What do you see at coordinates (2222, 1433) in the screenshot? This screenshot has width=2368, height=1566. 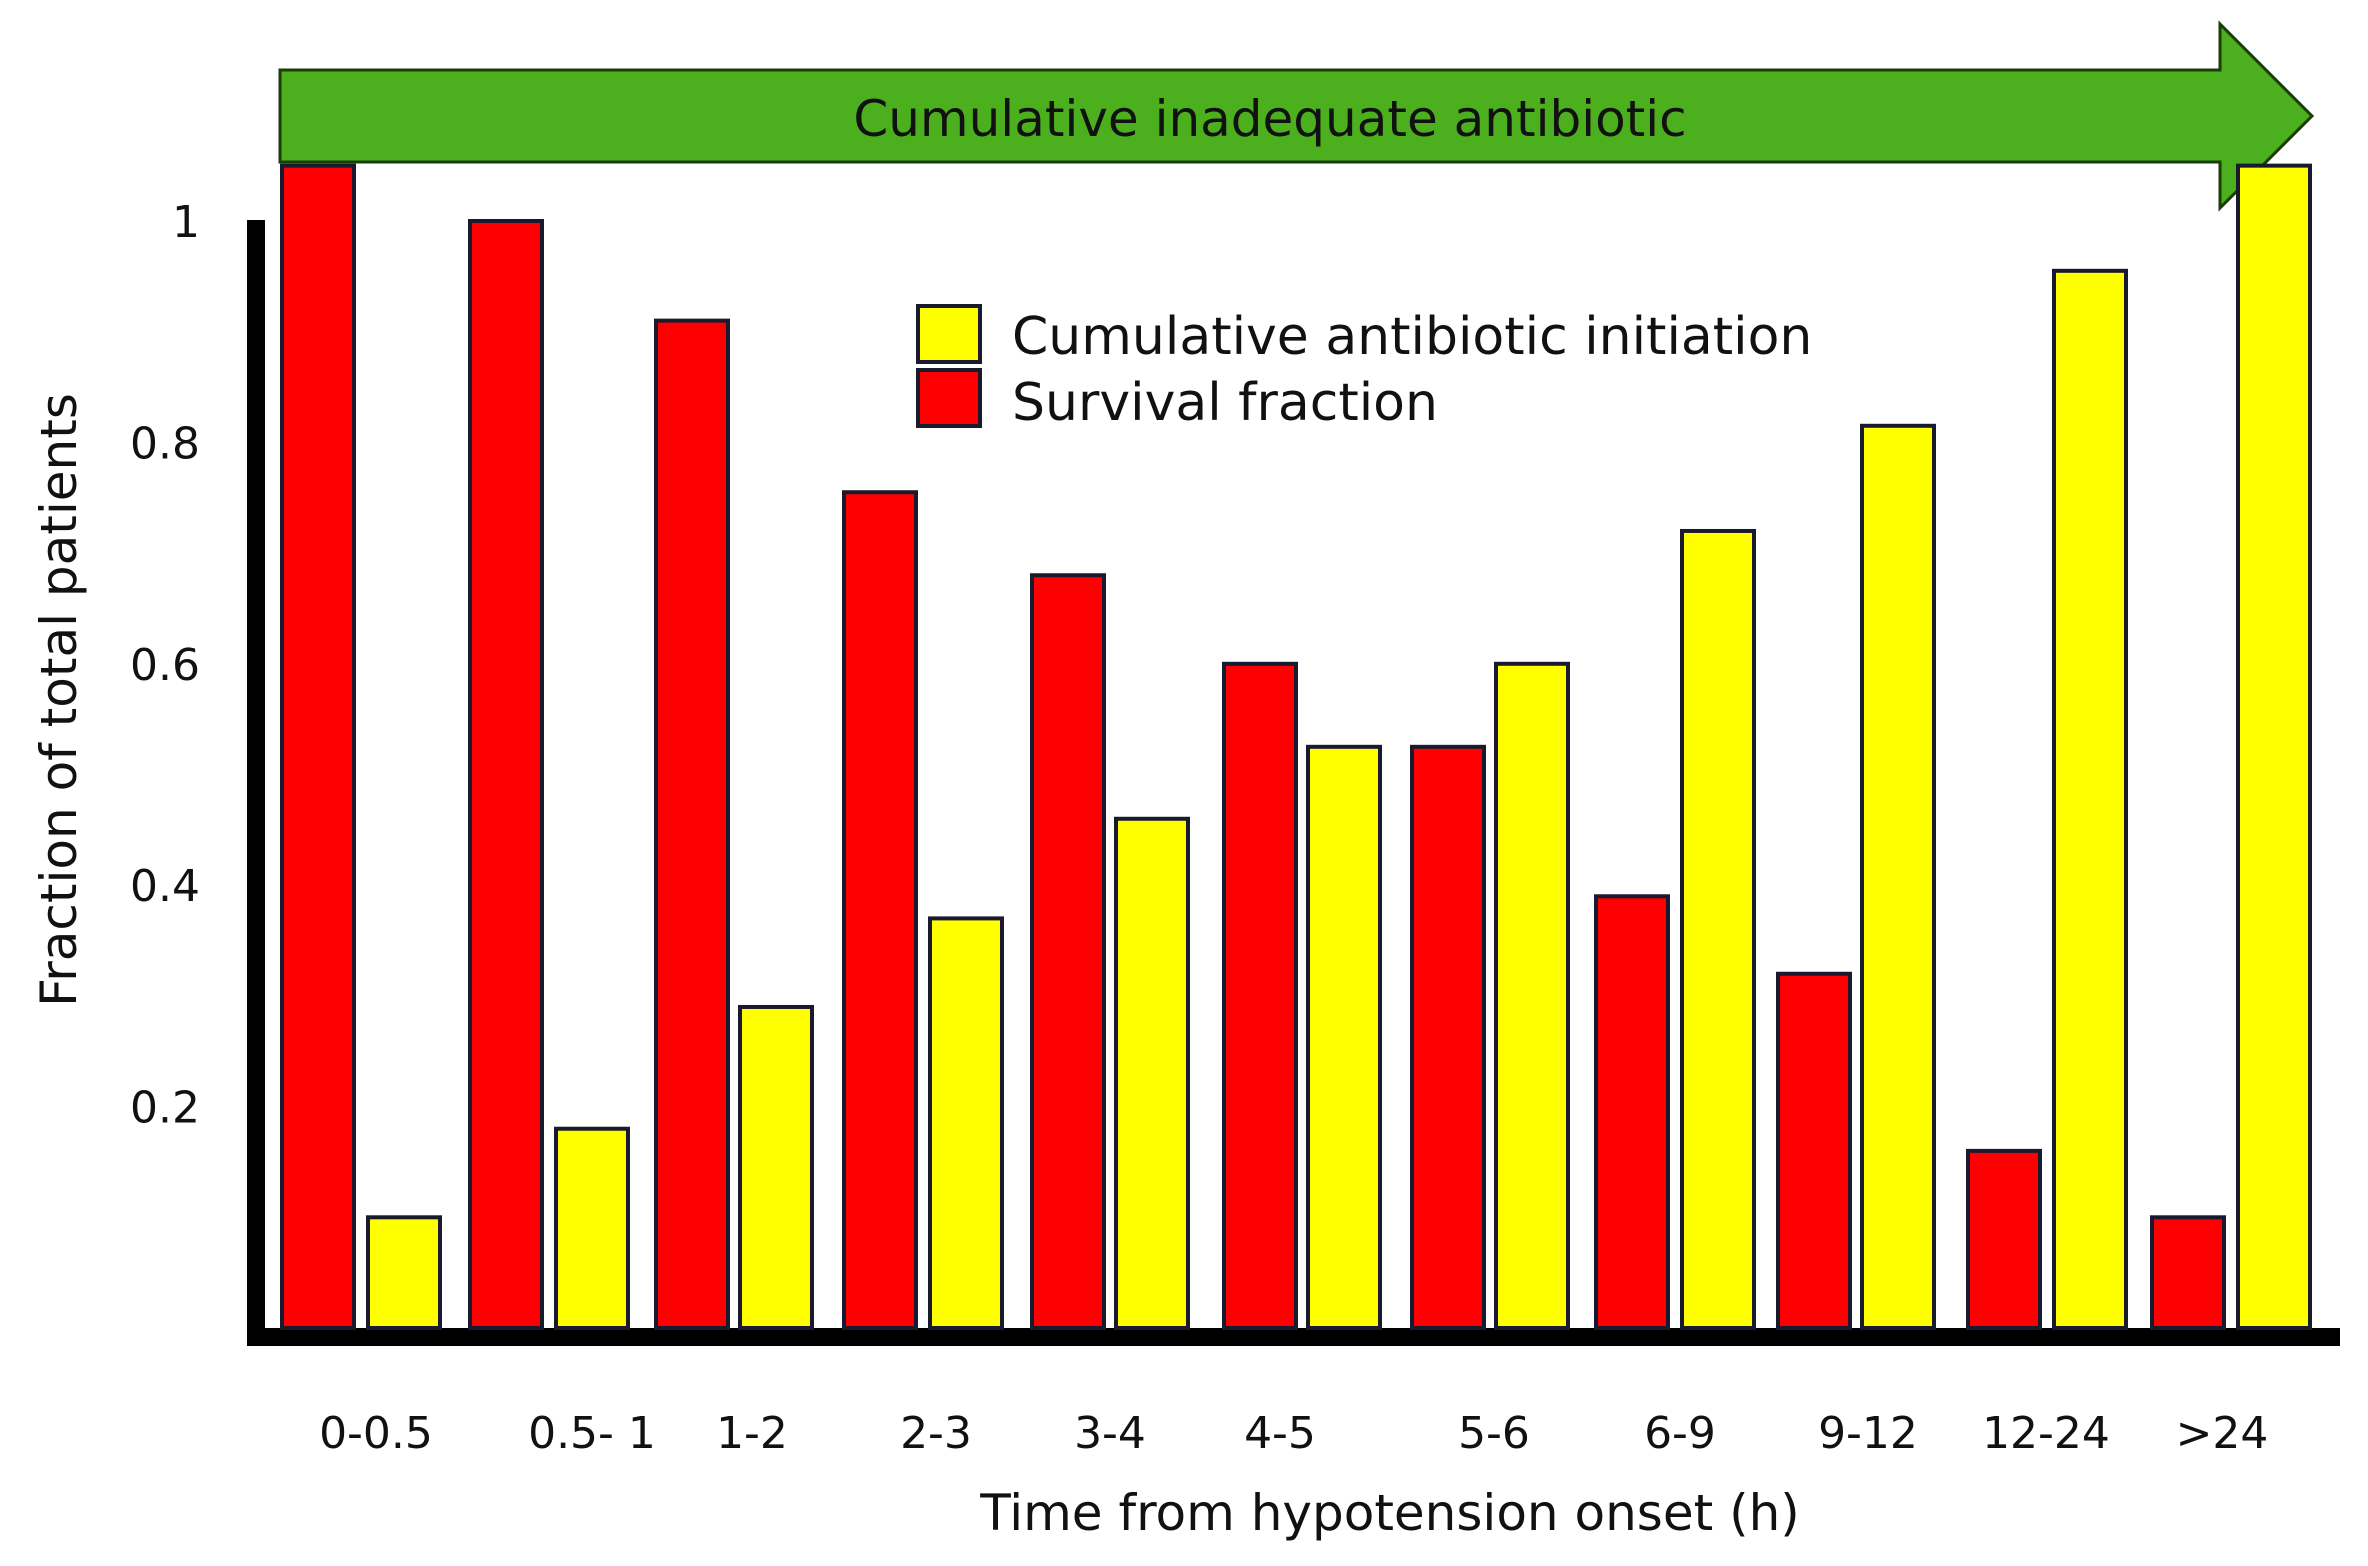 I see `x-tick-label: >24` at bounding box center [2222, 1433].